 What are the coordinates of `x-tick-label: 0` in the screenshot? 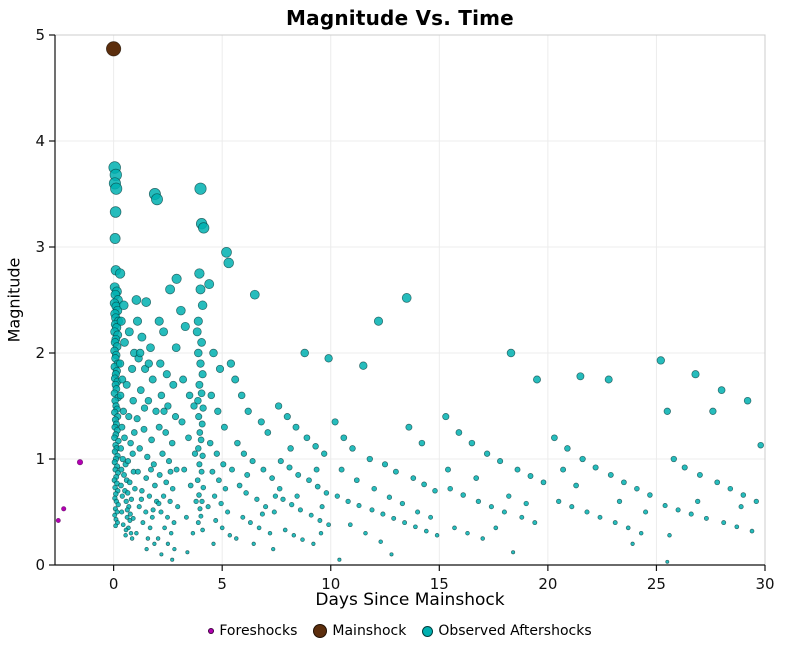 It's located at (114, 584).